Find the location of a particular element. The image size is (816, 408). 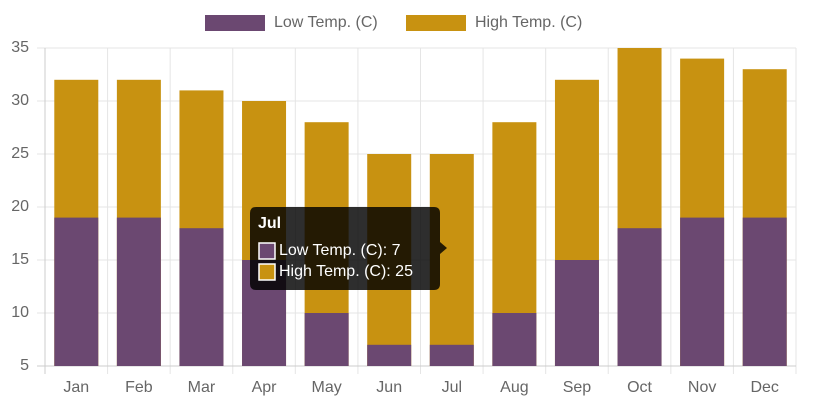

tooltip-line: Low Temp. (C): 7 is located at coordinates (340, 250).